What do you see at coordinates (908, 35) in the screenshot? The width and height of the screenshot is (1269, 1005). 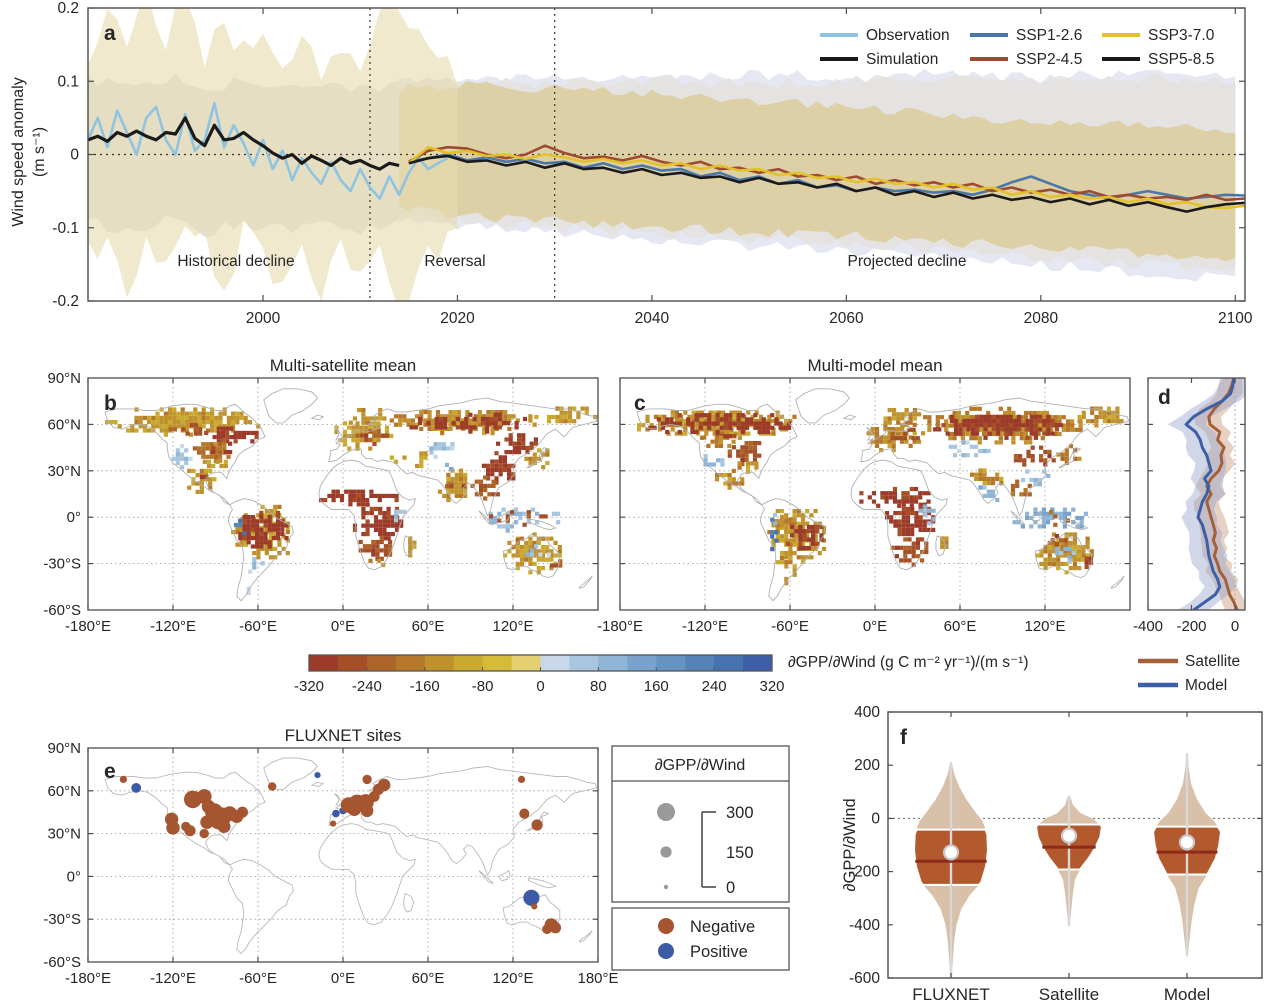 I see `svg-text: Observation` at bounding box center [908, 35].